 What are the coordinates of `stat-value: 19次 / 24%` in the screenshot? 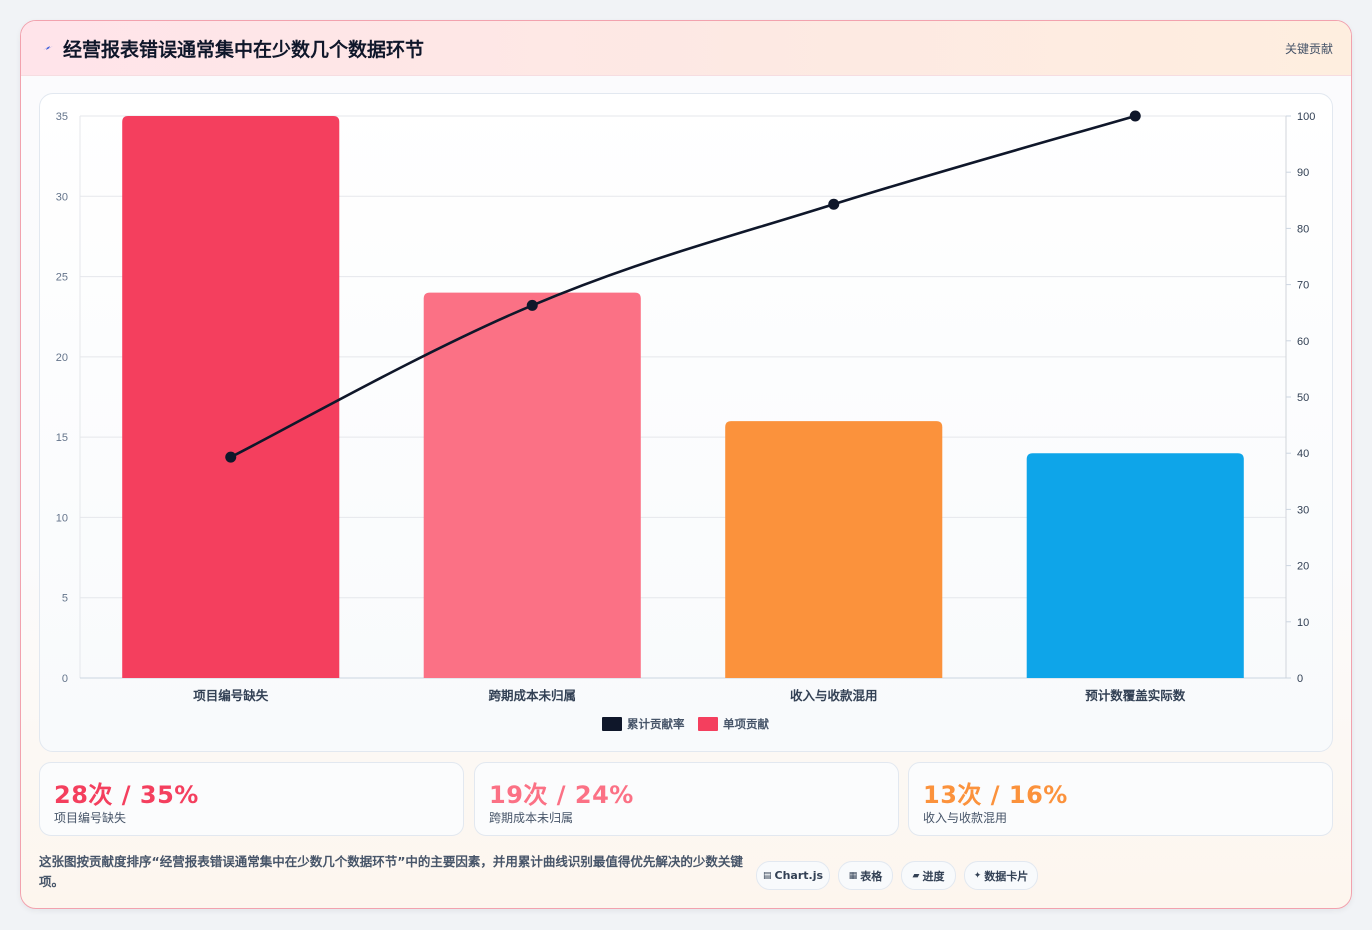 It's located at (561, 795).